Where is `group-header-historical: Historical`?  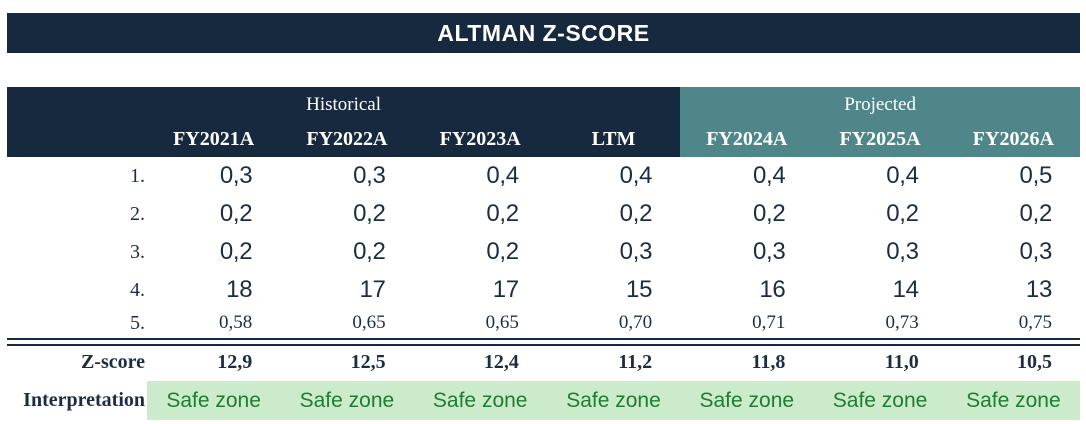 group-header-historical: Historical is located at coordinates (344, 104).